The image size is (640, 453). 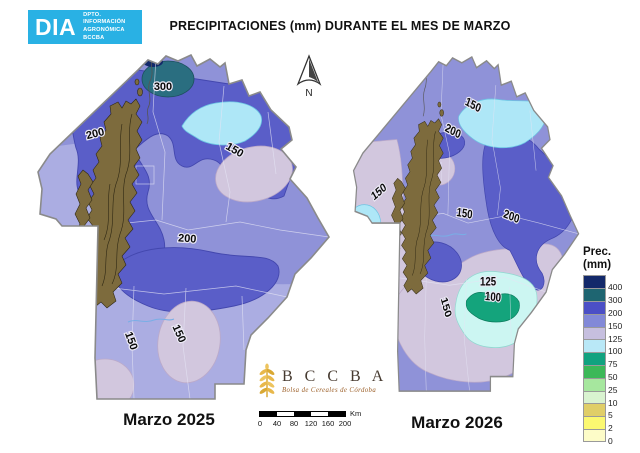 I want to click on legend-entry: 75, so click(x=611, y=360).